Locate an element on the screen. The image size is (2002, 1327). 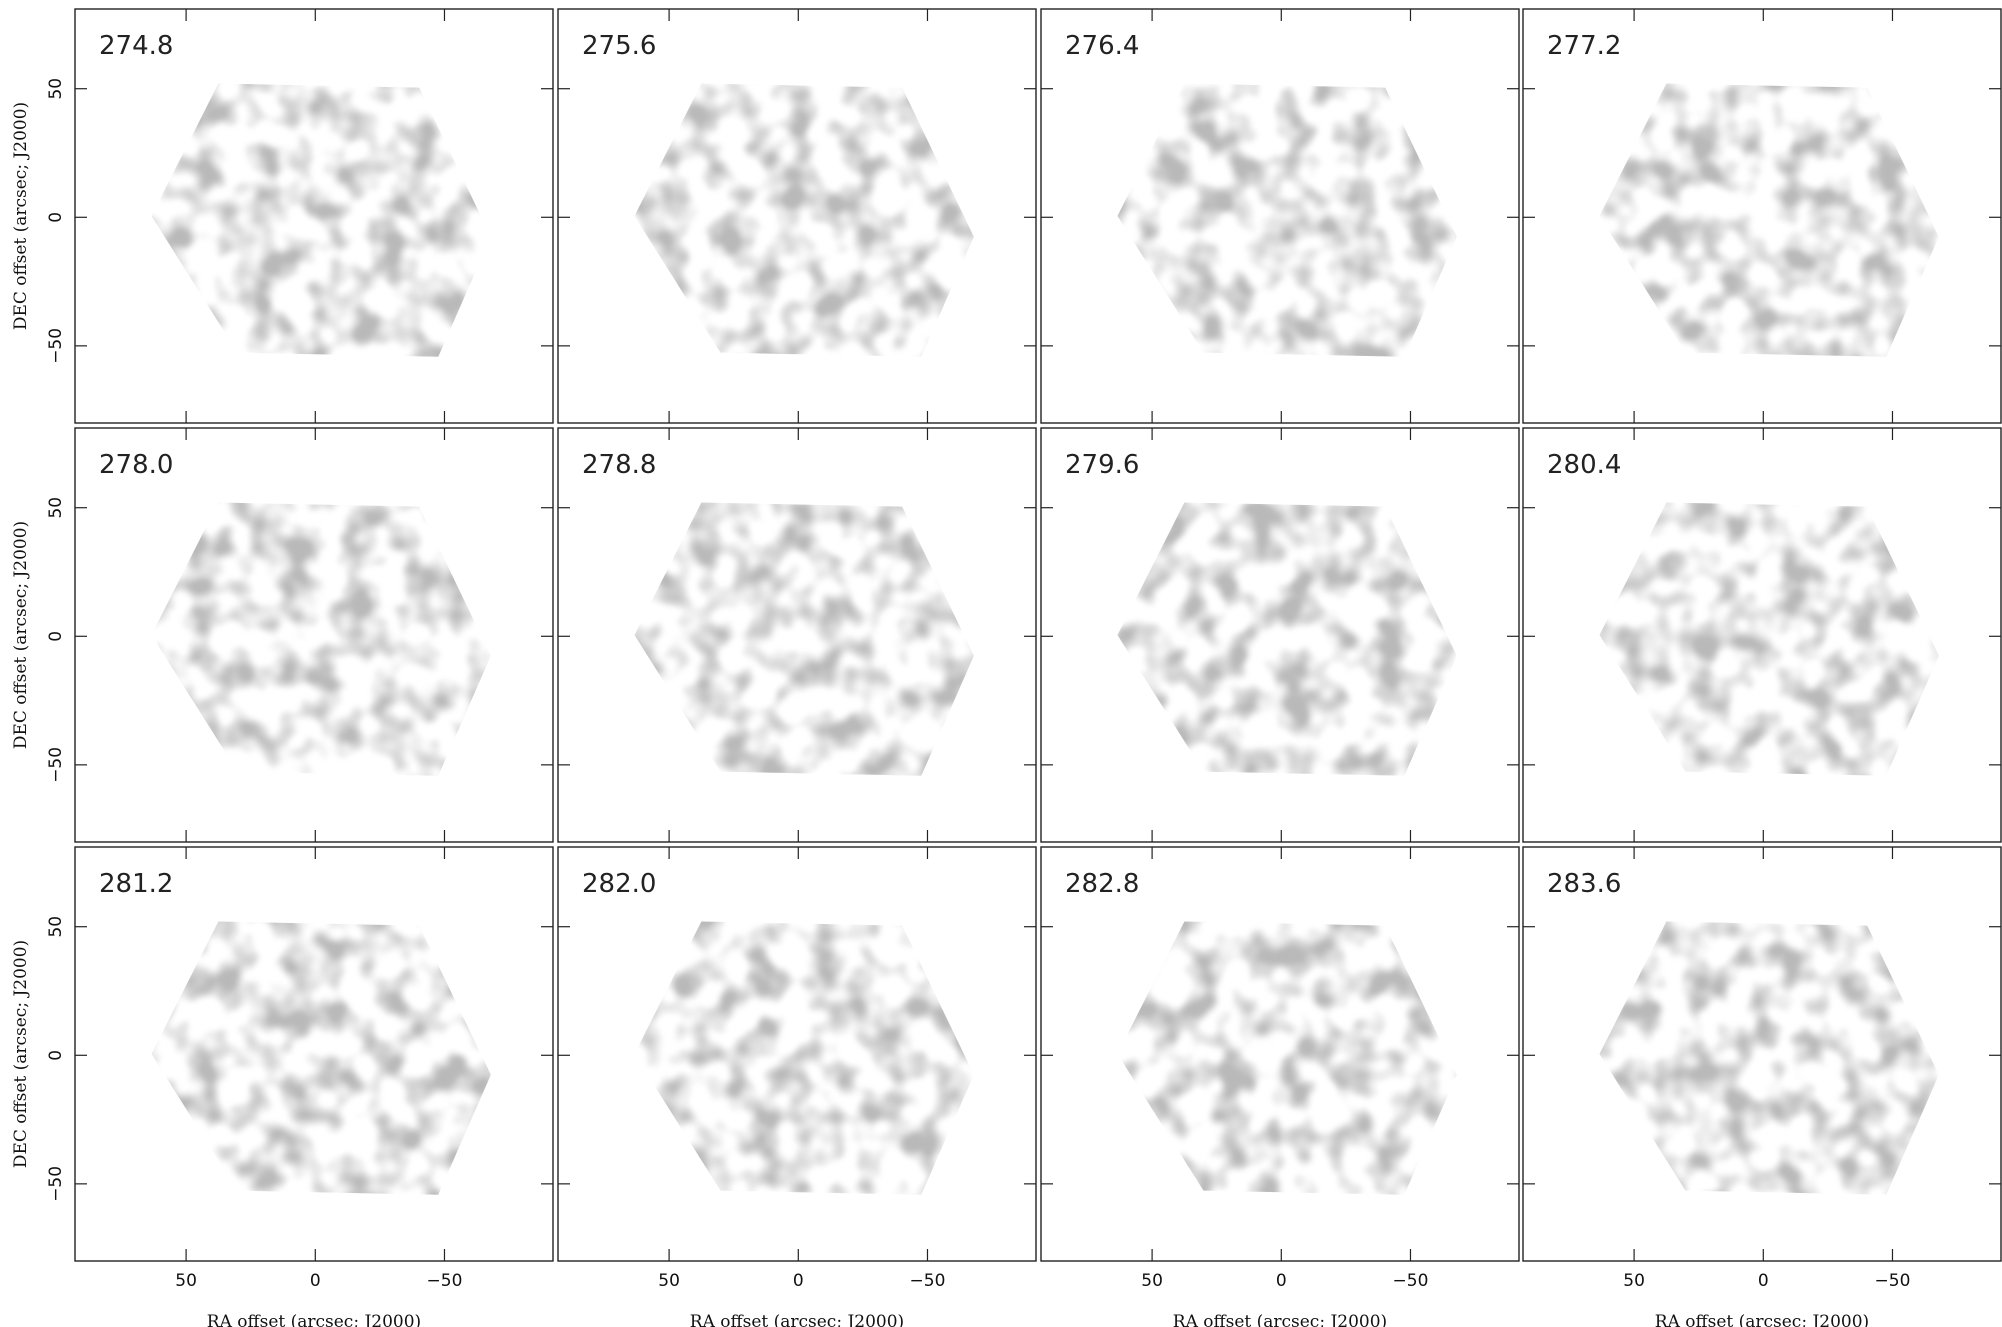
channel-label: 282.8 is located at coordinates (1102, 884).